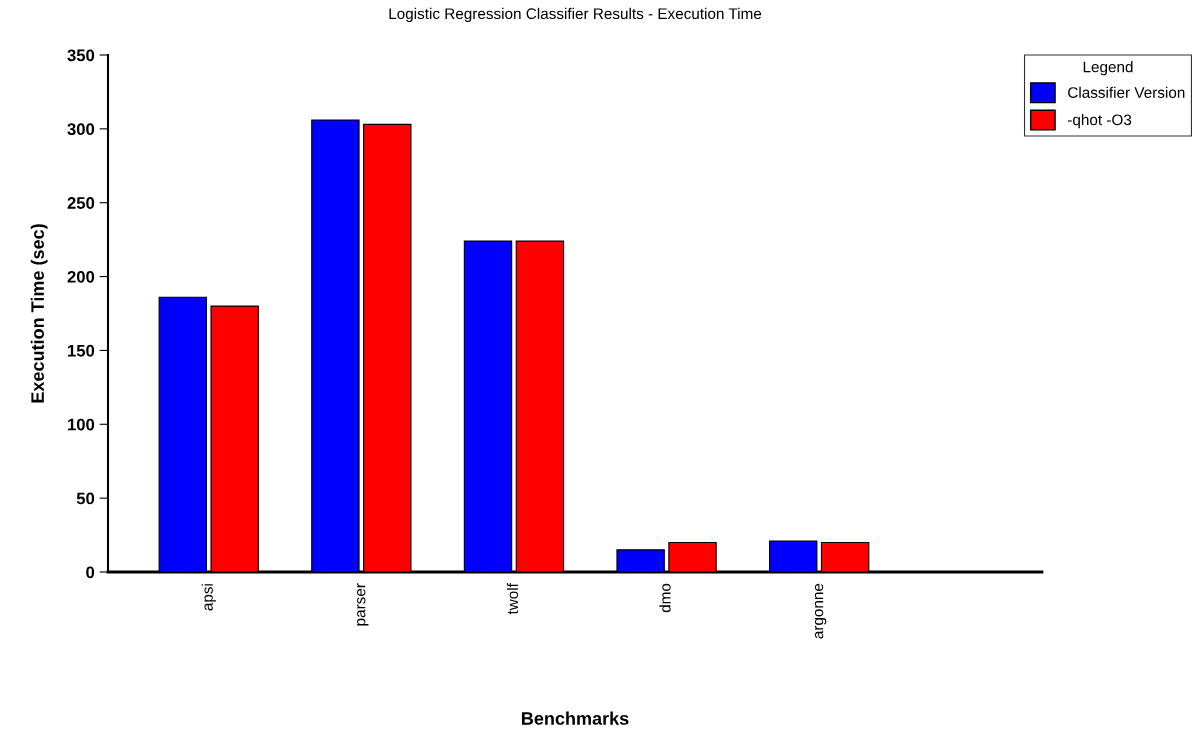  I want to click on legend-title: Legend, so click(1108, 68).